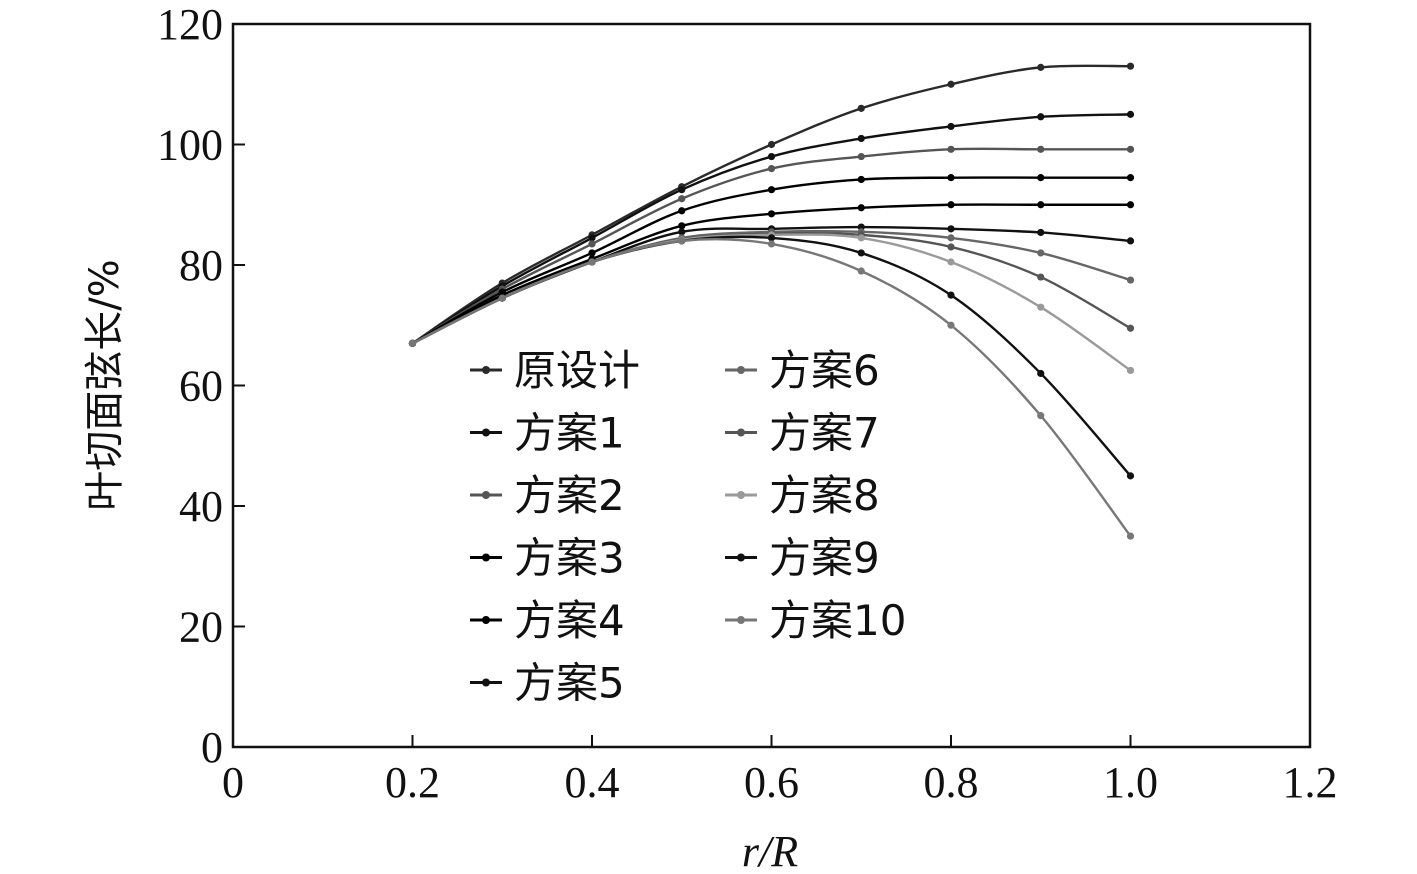 The width and height of the screenshot is (1417, 874). Describe the element at coordinates (569, 495) in the screenshot. I see `legend-label: 方案2` at that location.